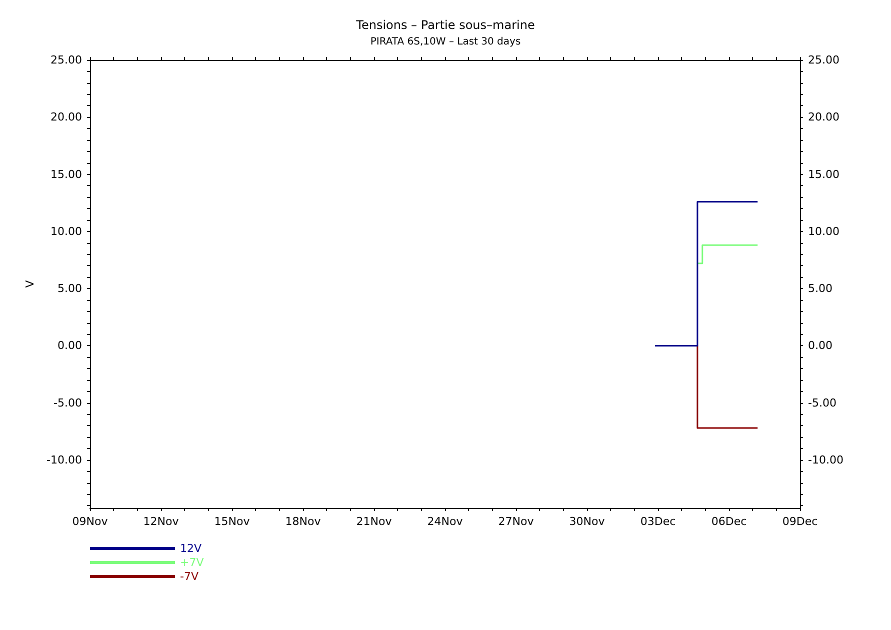  What do you see at coordinates (824, 174) in the screenshot?
I see `y2-tick-label: 15.00` at bounding box center [824, 174].